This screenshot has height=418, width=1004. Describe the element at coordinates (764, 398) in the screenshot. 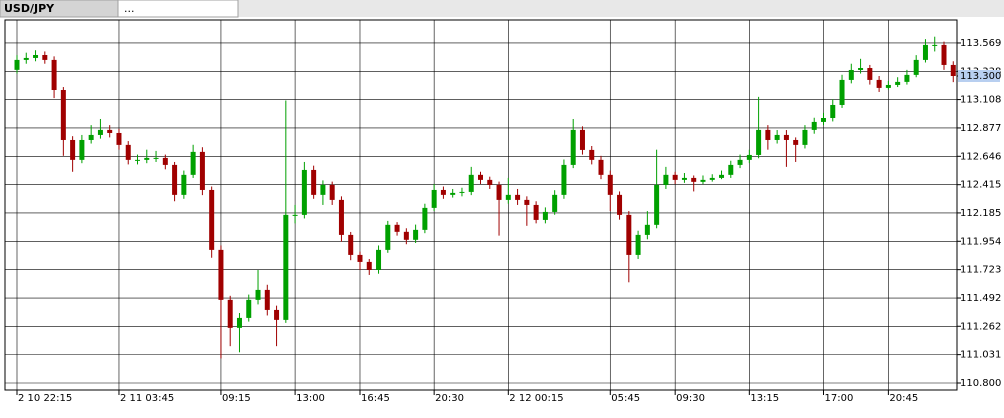

I see `x-tick-label: 13:15` at that location.